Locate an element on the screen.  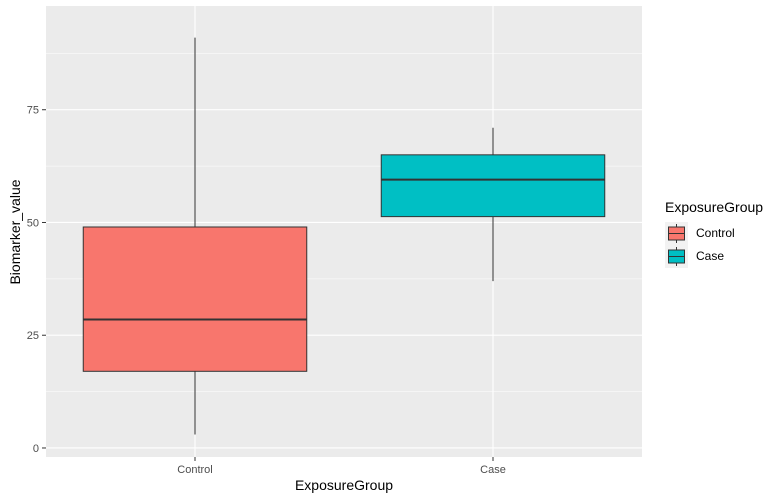
y-axis-title: Biomarker_value is located at coordinates (15, 231).